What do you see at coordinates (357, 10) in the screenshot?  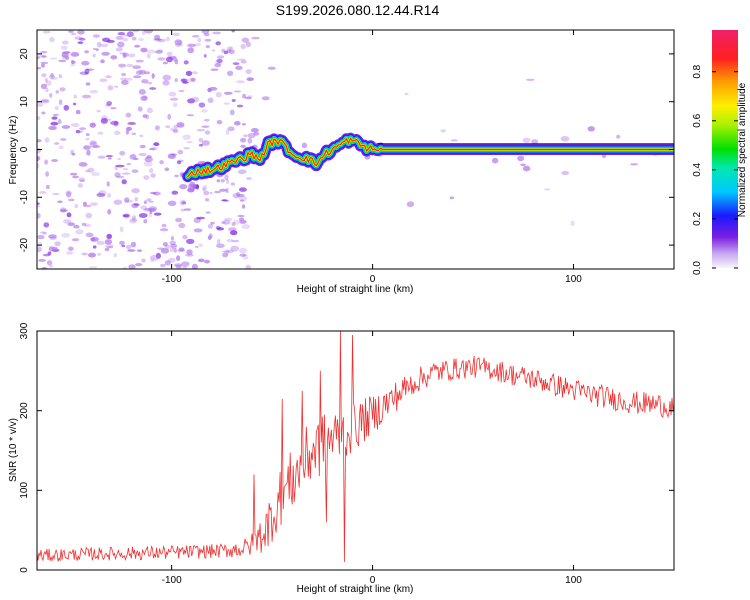 I see `figure-title: S199.2026.080.12.44.R14` at bounding box center [357, 10].